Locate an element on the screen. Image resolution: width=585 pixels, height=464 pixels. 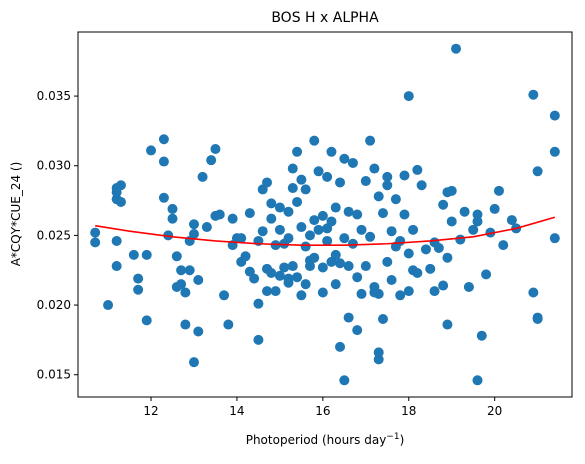
x-tick-label: 20 is located at coordinates (494, 411).